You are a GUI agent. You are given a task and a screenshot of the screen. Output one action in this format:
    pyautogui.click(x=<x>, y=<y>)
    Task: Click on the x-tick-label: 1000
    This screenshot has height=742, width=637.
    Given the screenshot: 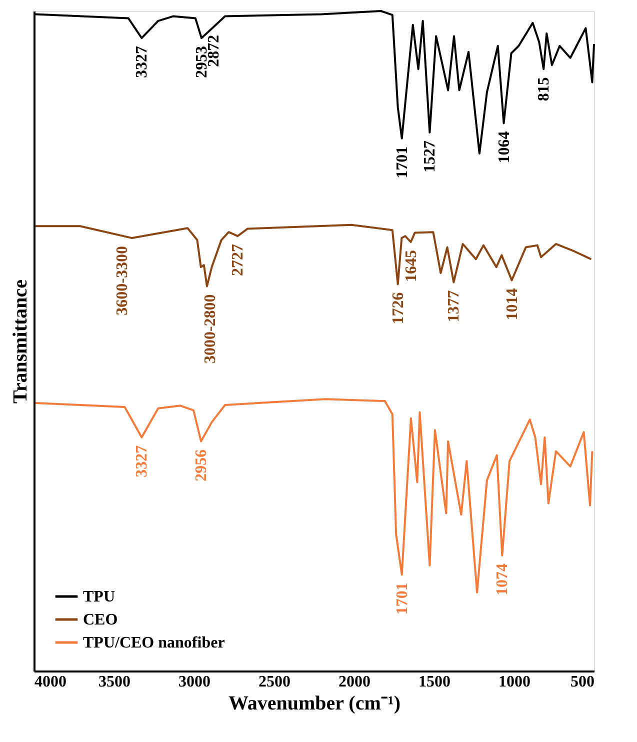 What is the action you would take?
    pyautogui.click(x=514, y=682)
    